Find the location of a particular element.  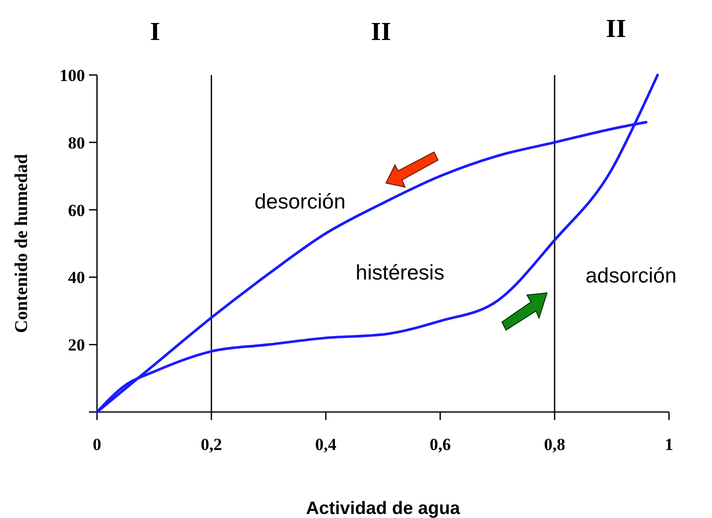

y-tick-label: 40 is located at coordinates (76, 278).